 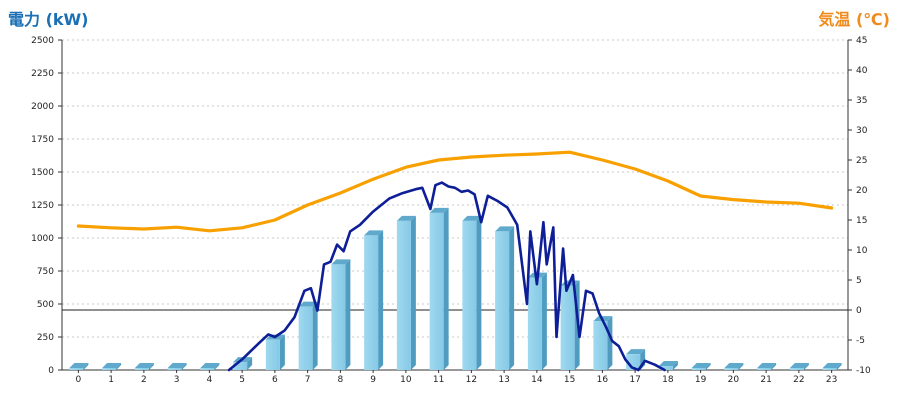 I want to click on x-tick-label: 7, so click(x=308, y=380).